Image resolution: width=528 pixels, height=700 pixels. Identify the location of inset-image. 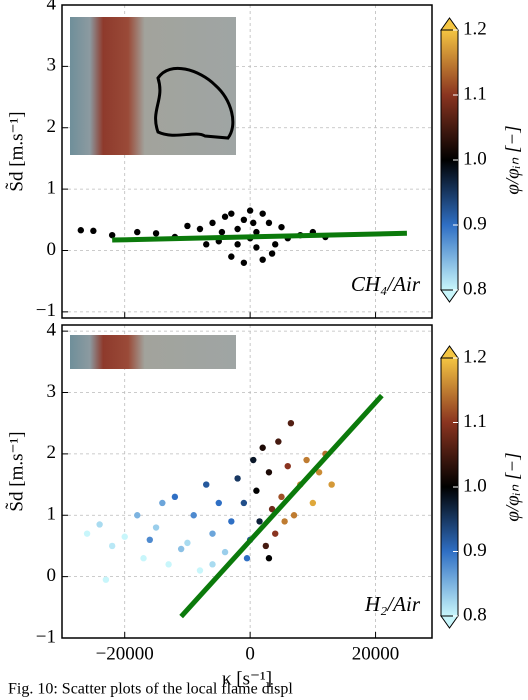
(153, 352).